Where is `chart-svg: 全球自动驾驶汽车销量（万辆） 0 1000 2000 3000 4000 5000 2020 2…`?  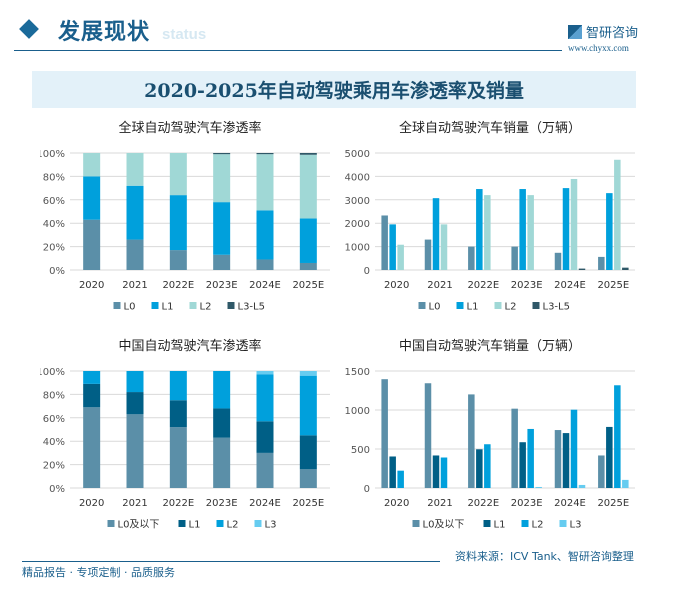 chart-svg: 全球自动驾驶汽车销量（万辆） 0 1000 2000 3000 4000 5000 2020 2… is located at coordinates (490, 216).